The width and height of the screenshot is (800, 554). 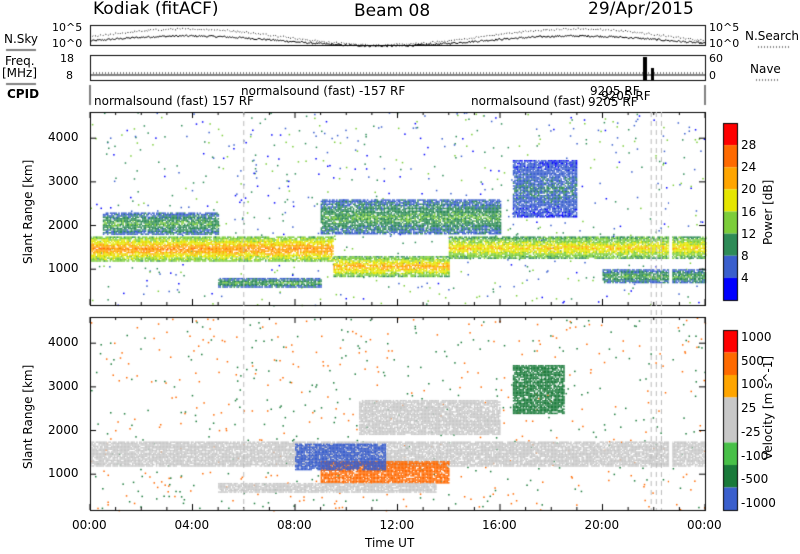 What do you see at coordinates (724, 43) in the screenshot?
I see `noise-right-bot-tick: 10^0` at bounding box center [724, 43].